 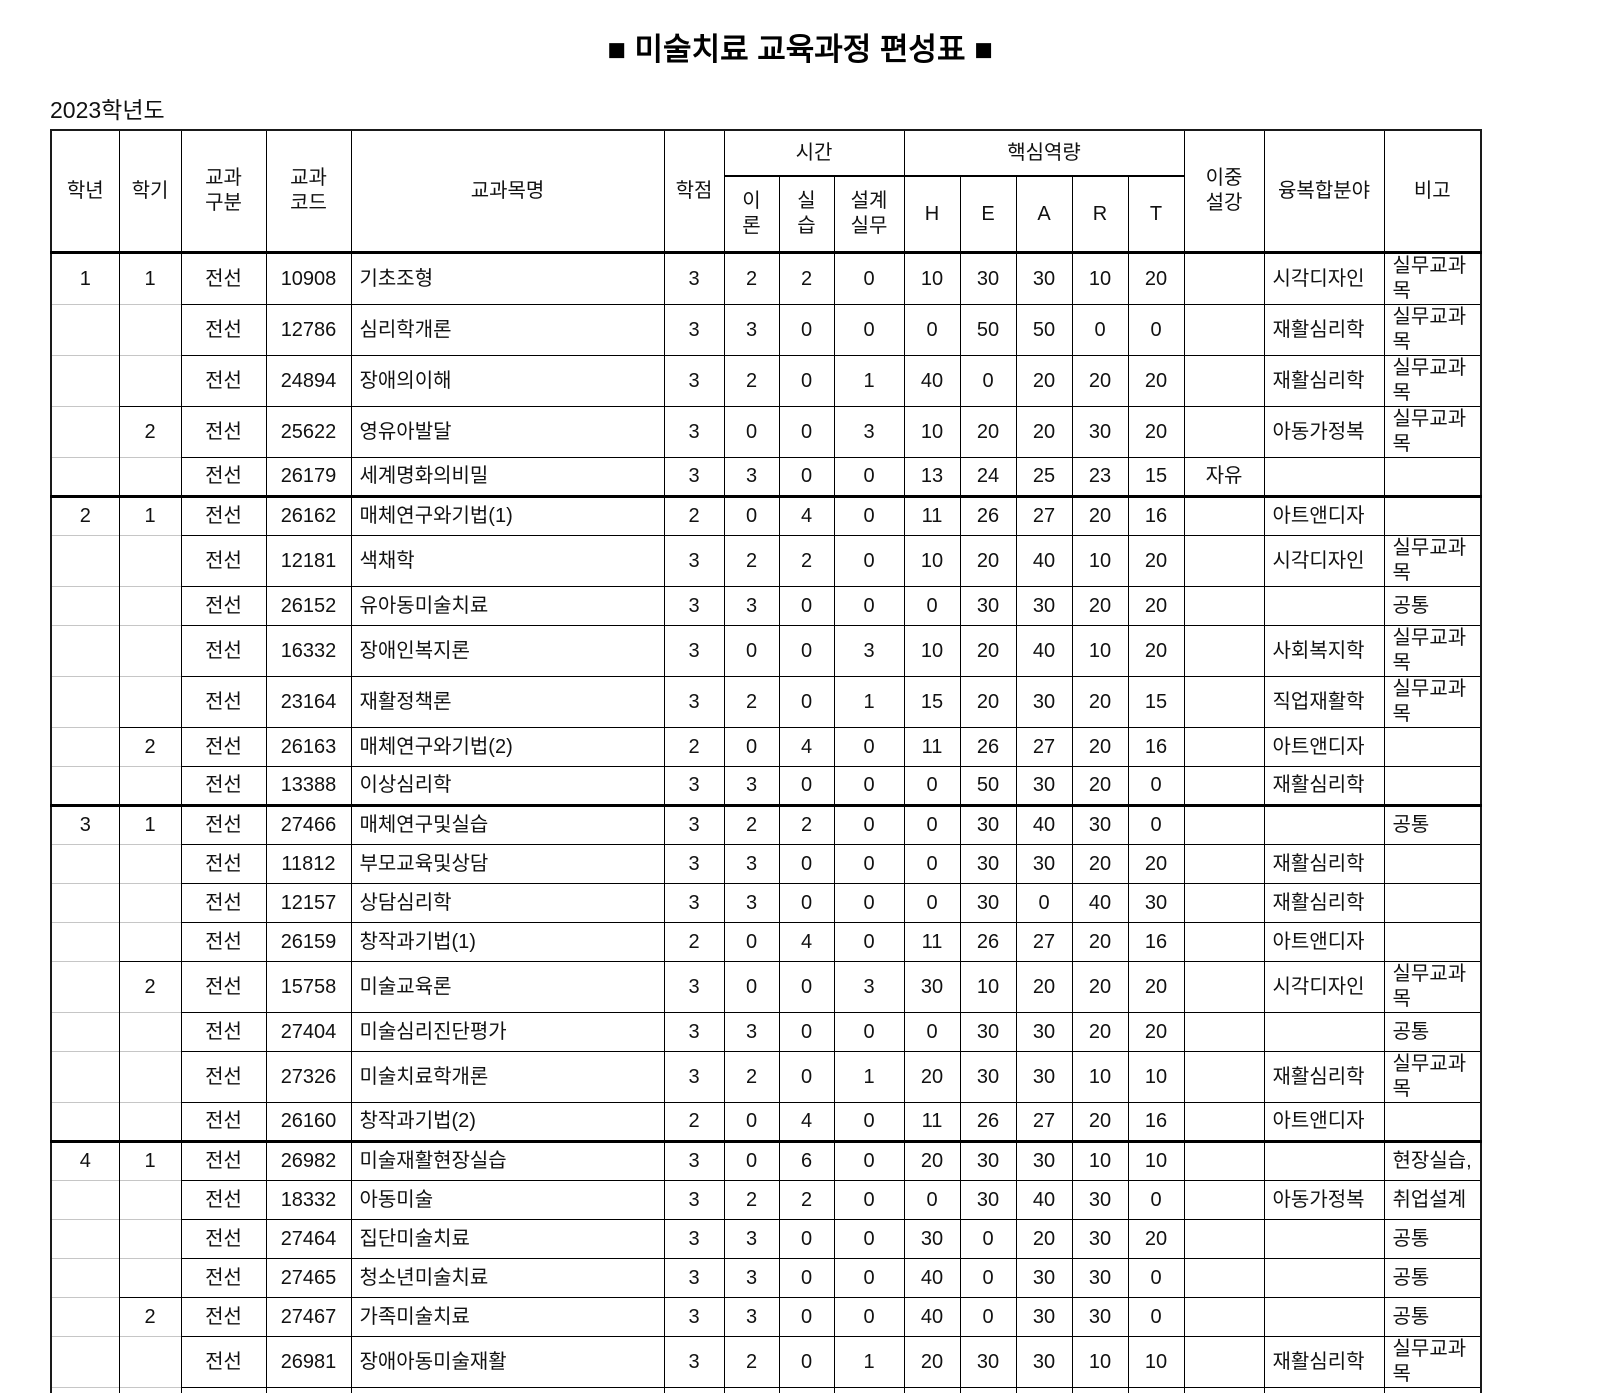 I want to click on cell-name: 가족미술치료, so click(x=507, y=1317).